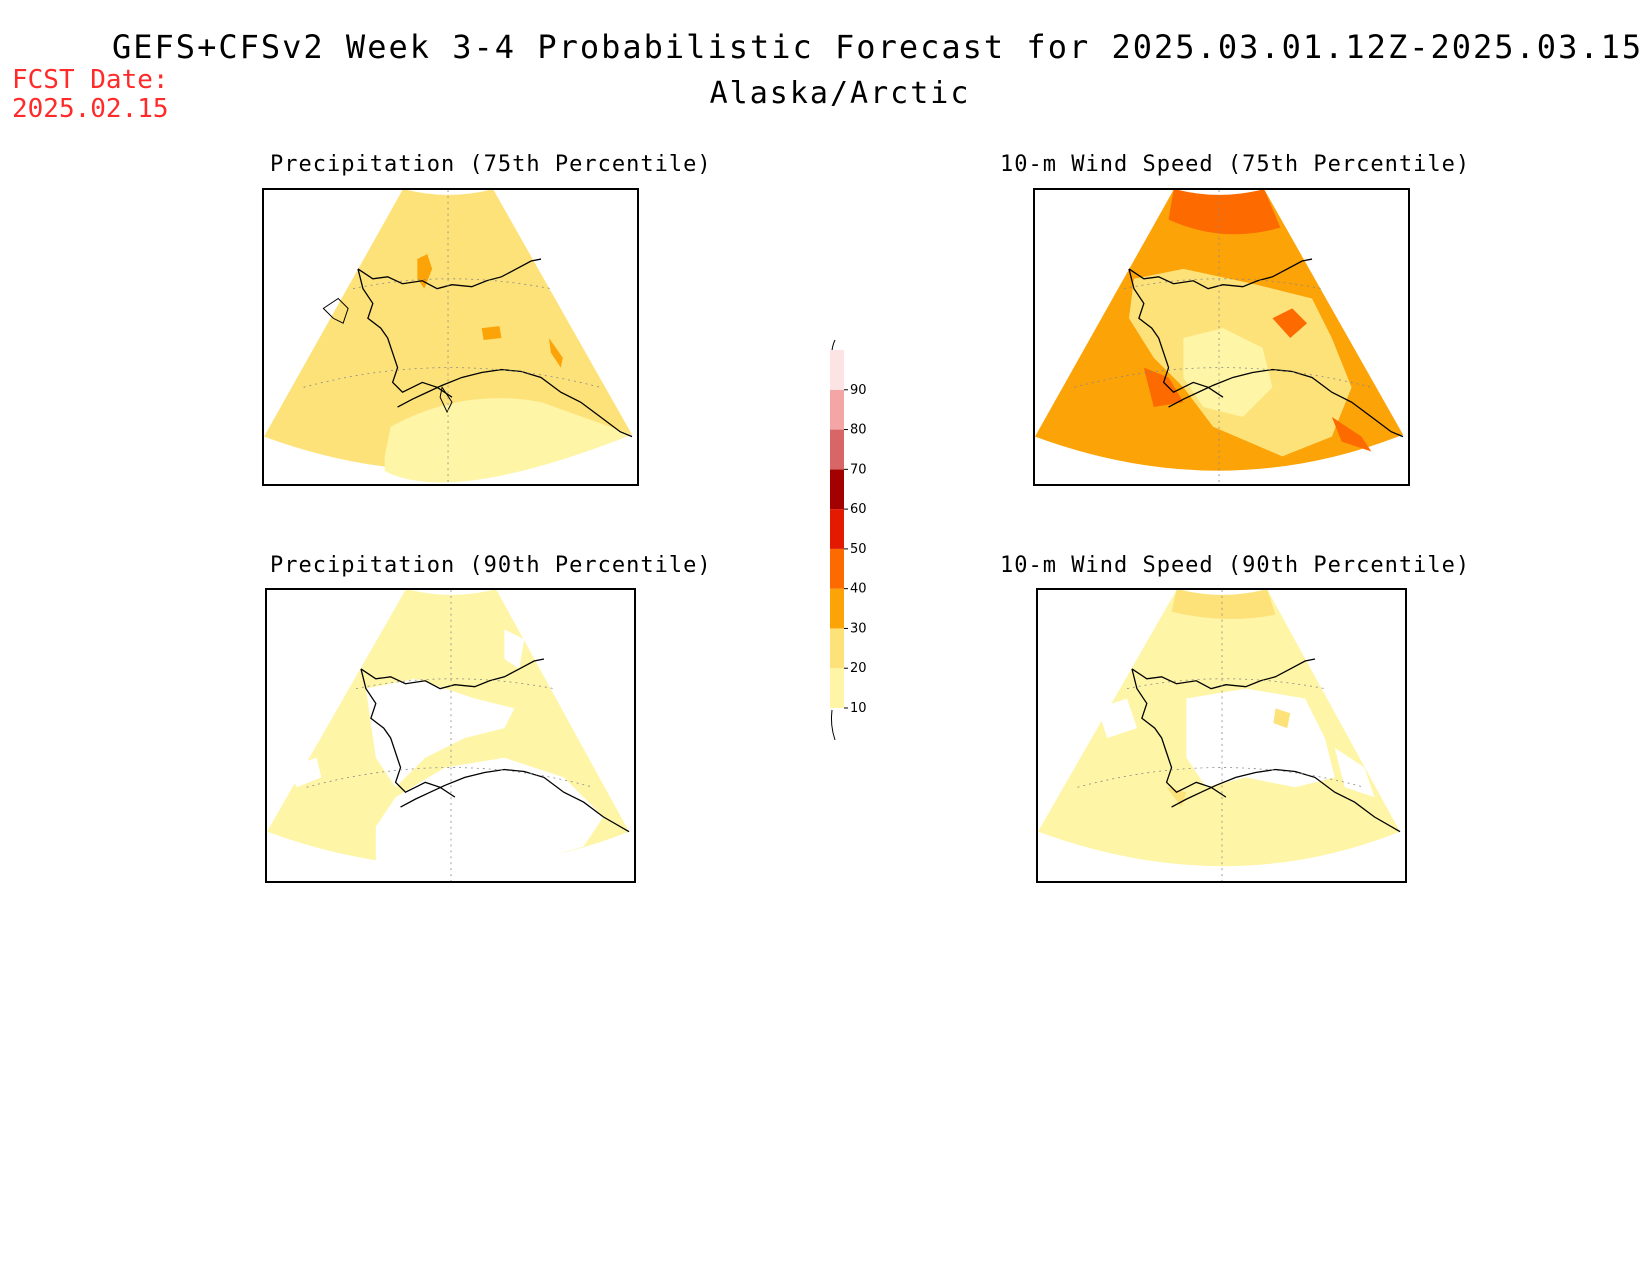 The image size is (1650, 1275). I want to click on forecast-date-block: FCST Date: 2025.02.15, so click(90, 95).